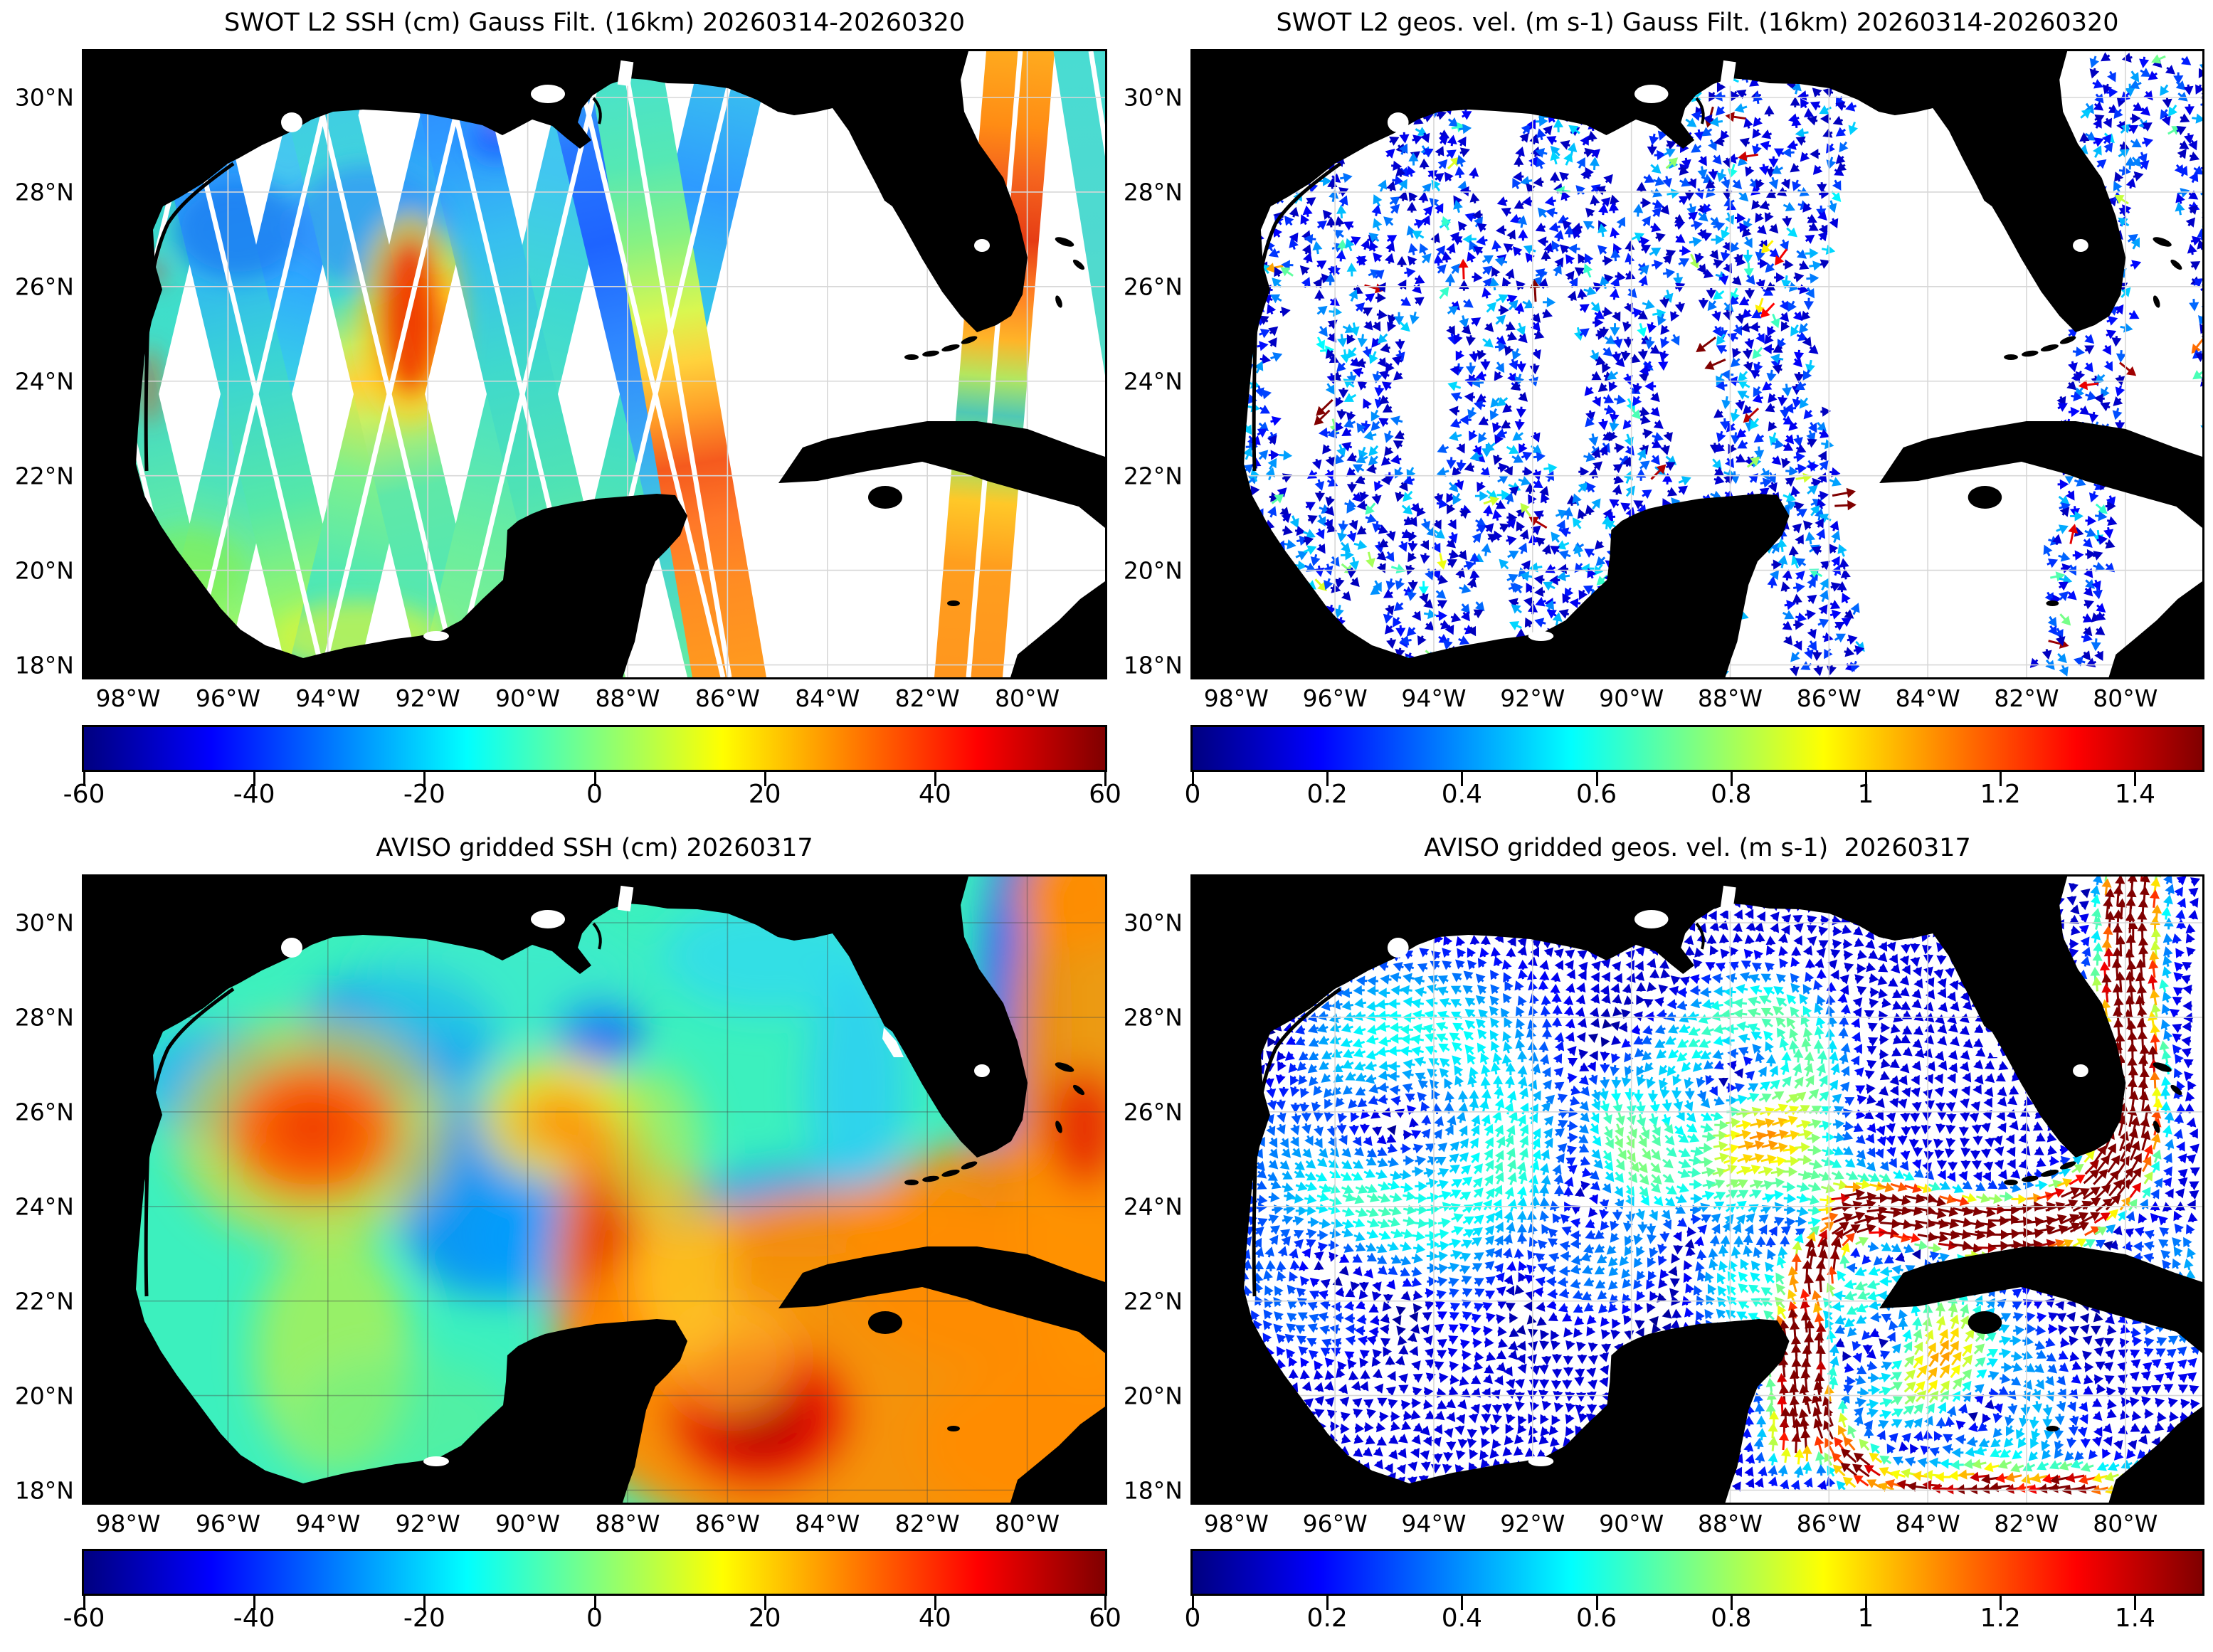 This screenshot has height=1652, width=2213. What do you see at coordinates (594, 848) in the screenshot?
I see `panel-title: AVISO gridded SSH (cm) 20260317` at bounding box center [594, 848].